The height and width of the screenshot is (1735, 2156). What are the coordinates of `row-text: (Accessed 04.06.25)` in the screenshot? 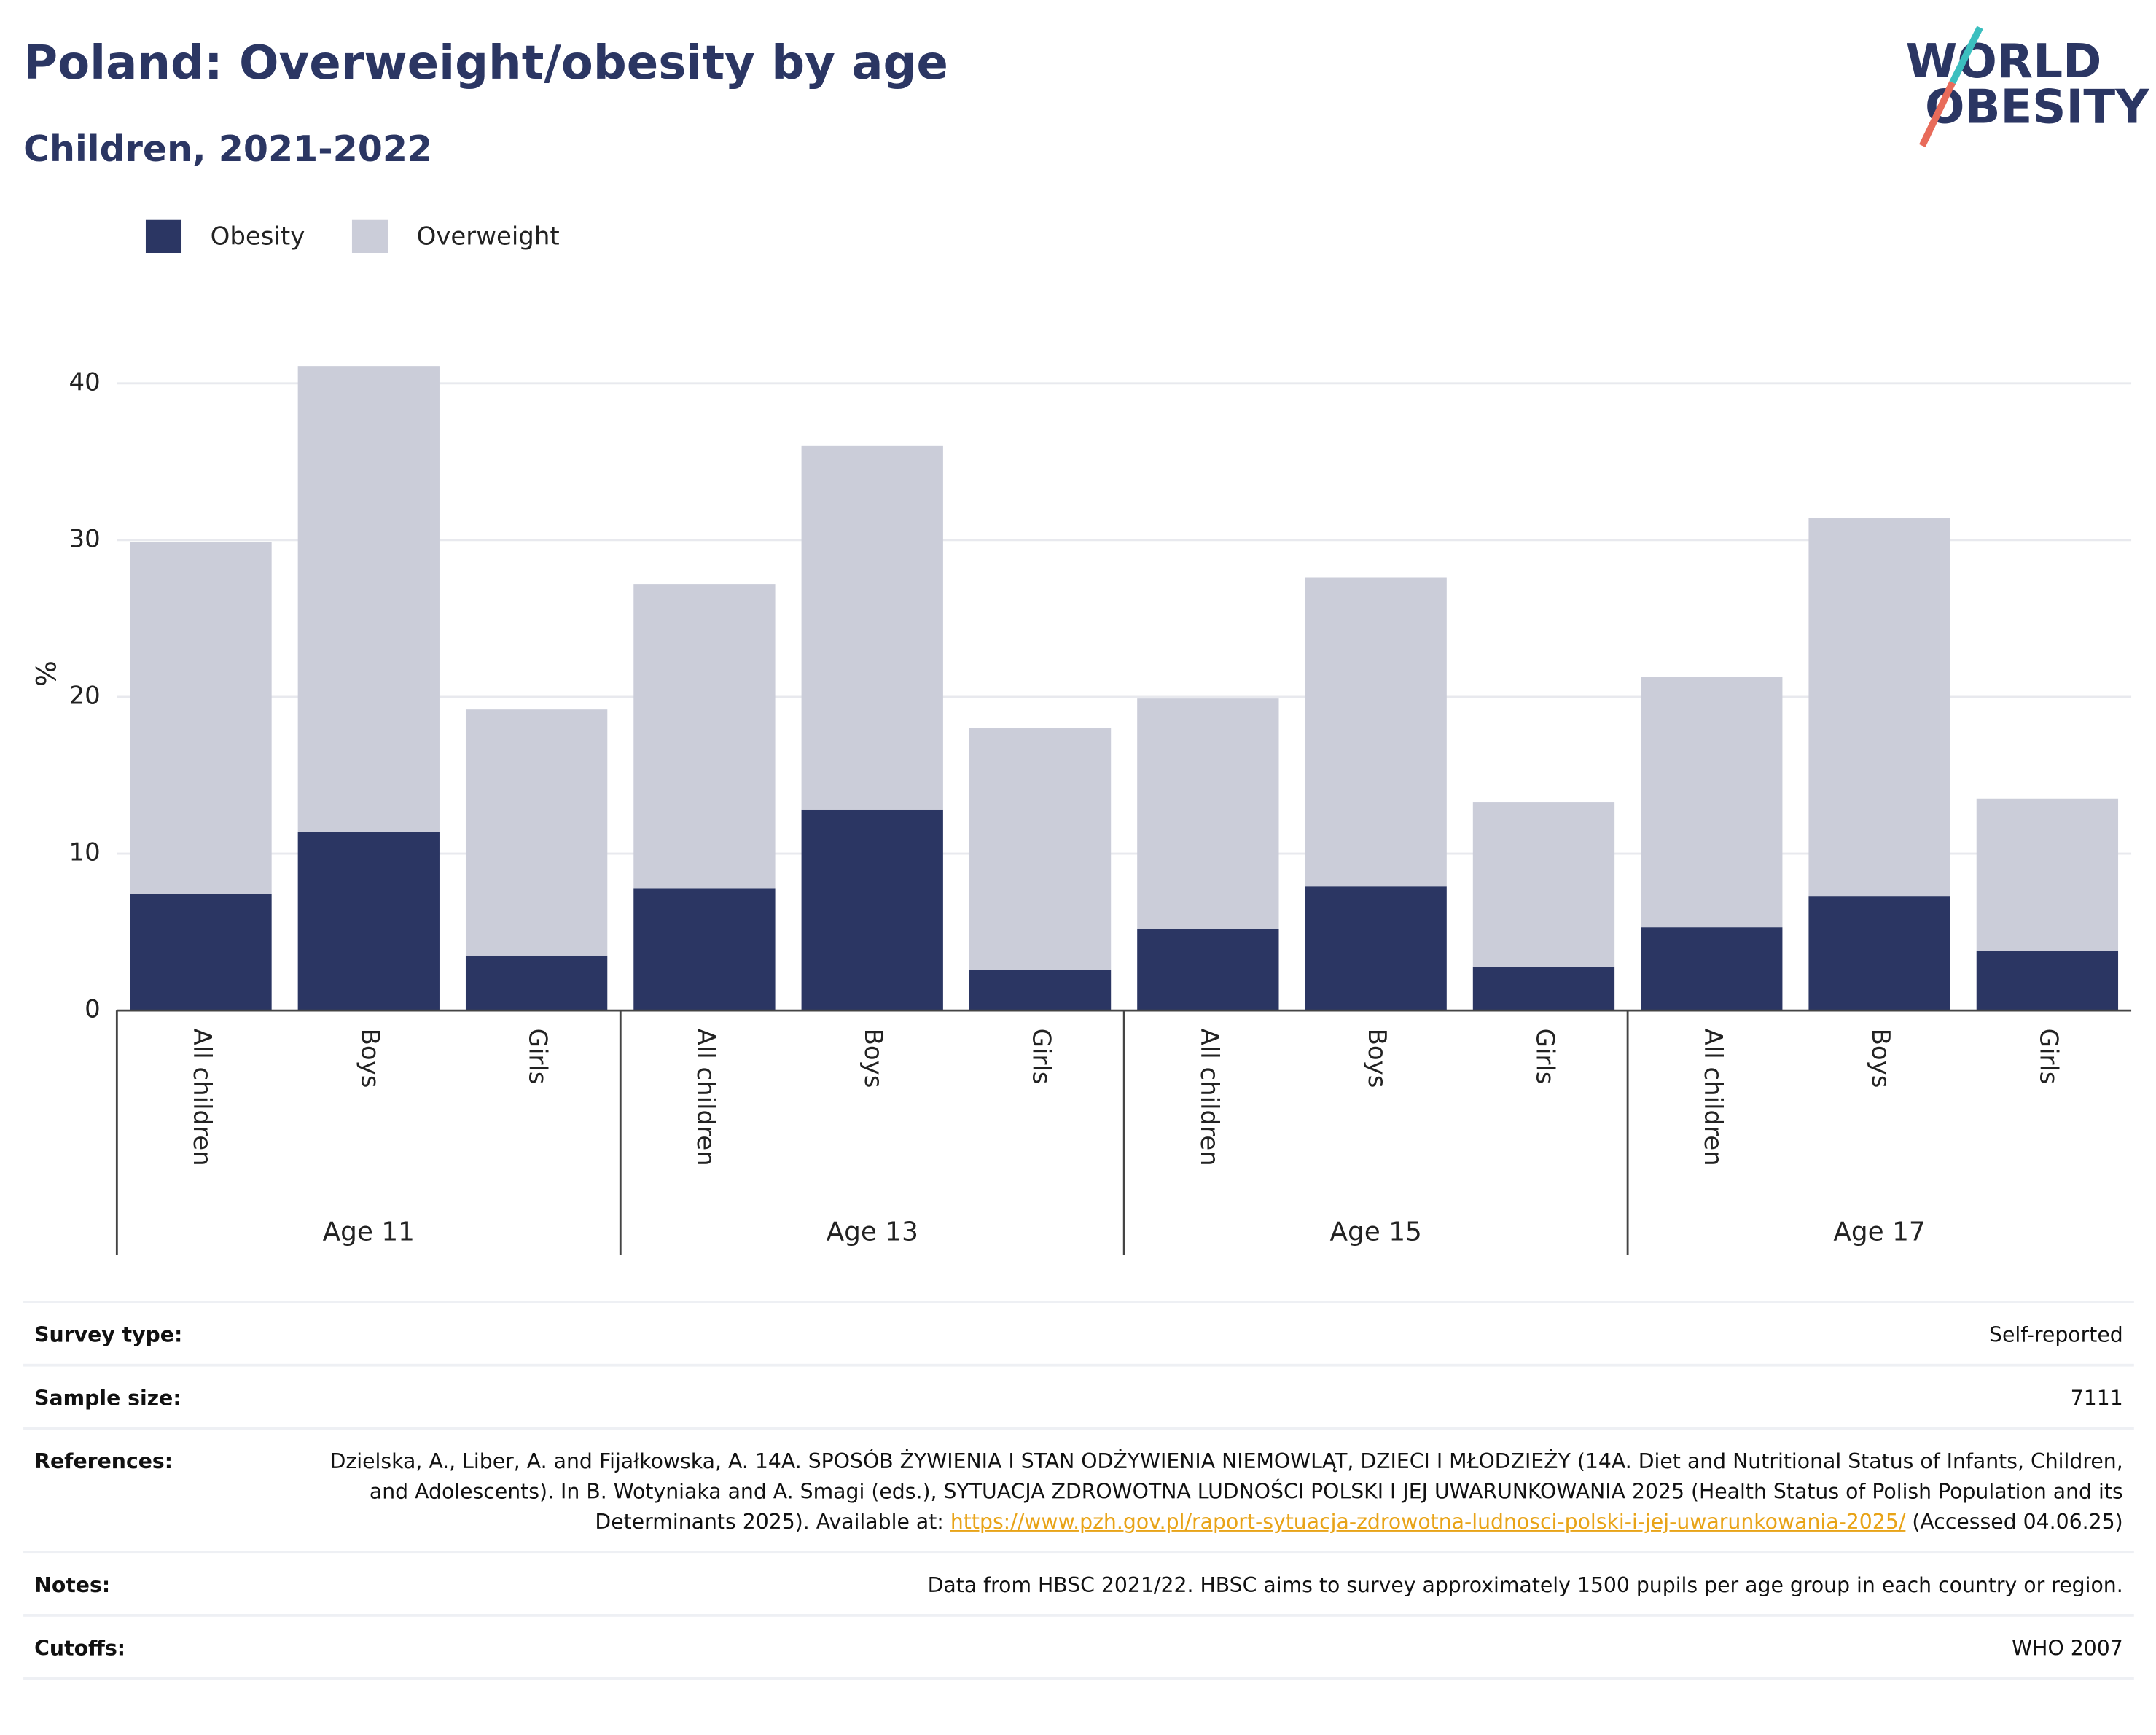 It's located at (2018, 1522).